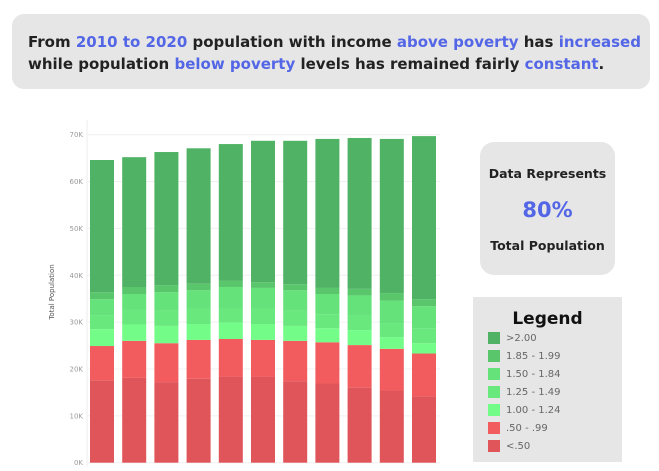  What do you see at coordinates (131, 42) in the screenshot?
I see `headline-highlight: 2010 to 2020` at bounding box center [131, 42].